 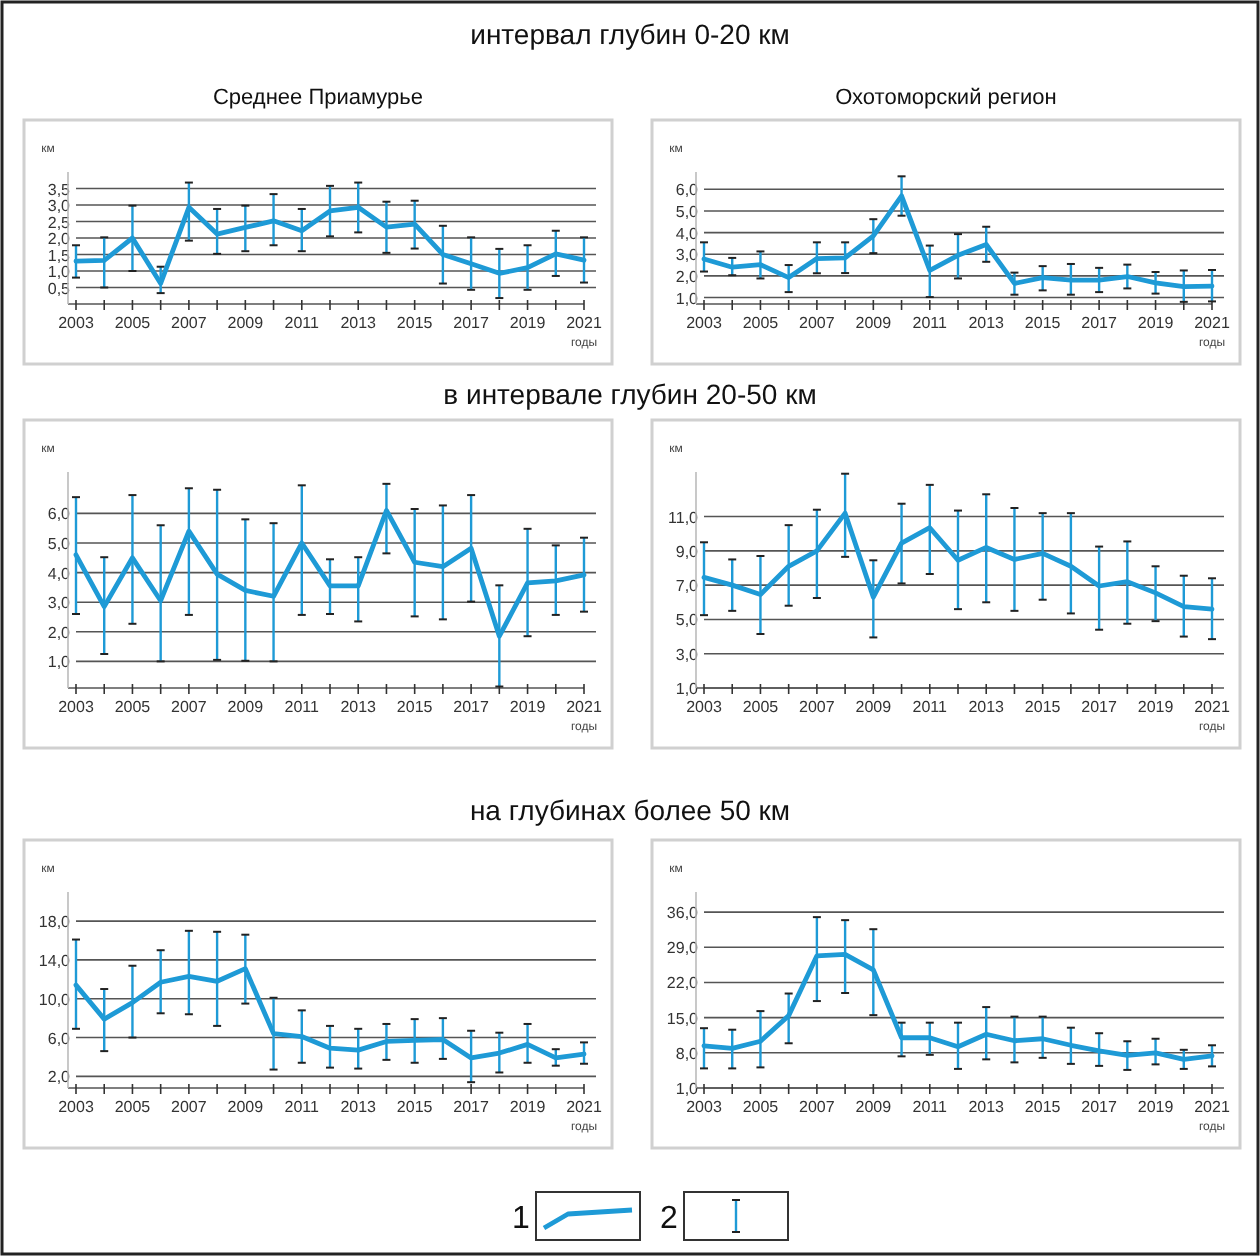 What do you see at coordinates (687, 1053) in the screenshot?
I see `y-tick-label: 8,0` at bounding box center [687, 1053].